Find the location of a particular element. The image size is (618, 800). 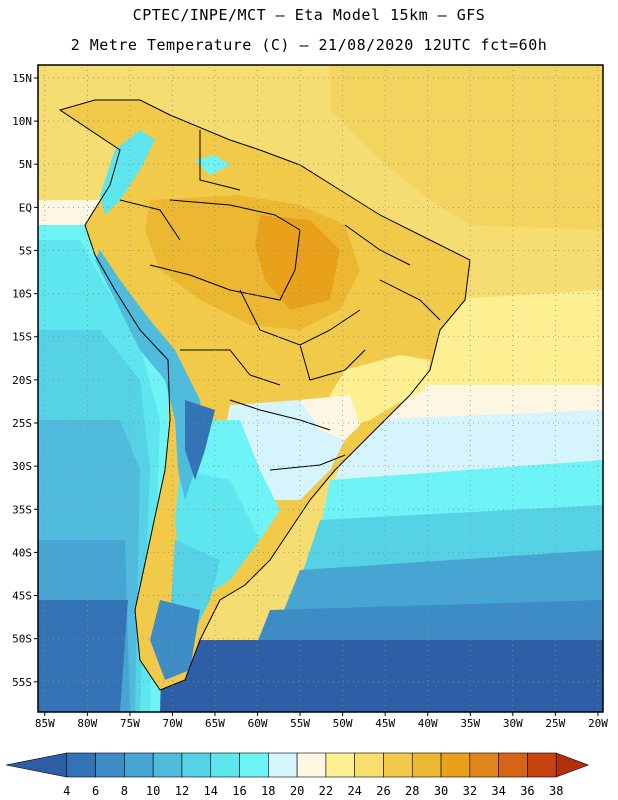

colorbar-label: 26 is located at coordinates (383, 791).